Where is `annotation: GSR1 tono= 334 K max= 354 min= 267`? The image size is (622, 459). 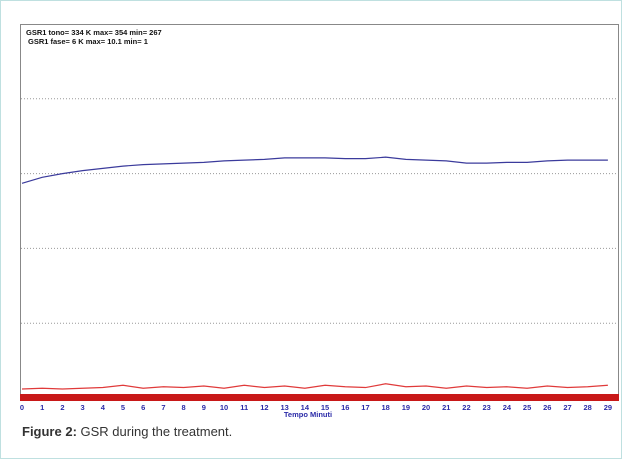 annotation: GSR1 tono= 334 K max= 354 min= 267 is located at coordinates (94, 32).